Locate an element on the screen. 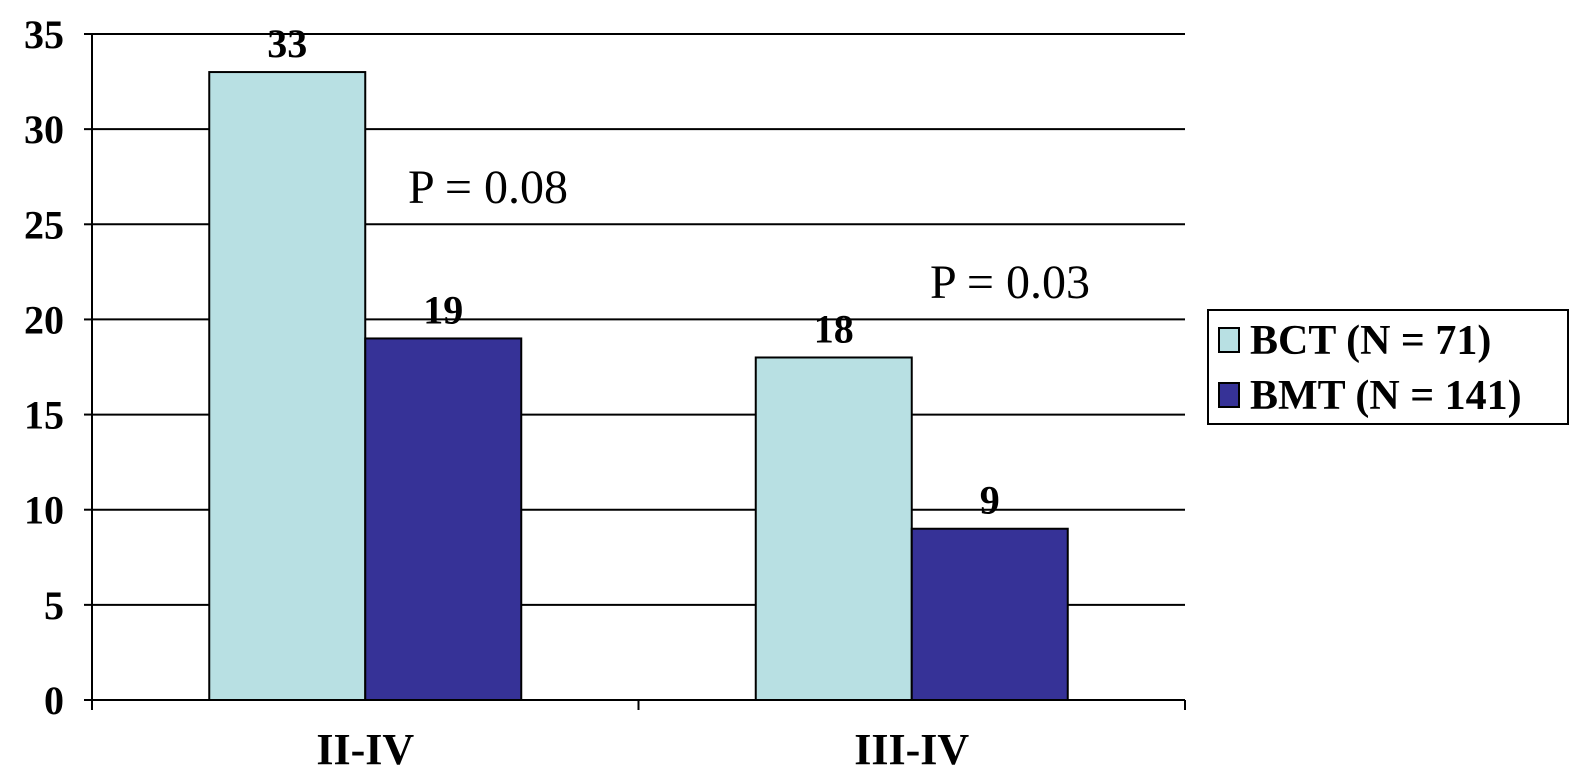 The image size is (1584, 779). y-tick-label: 30 is located at coordinates (44, 129).